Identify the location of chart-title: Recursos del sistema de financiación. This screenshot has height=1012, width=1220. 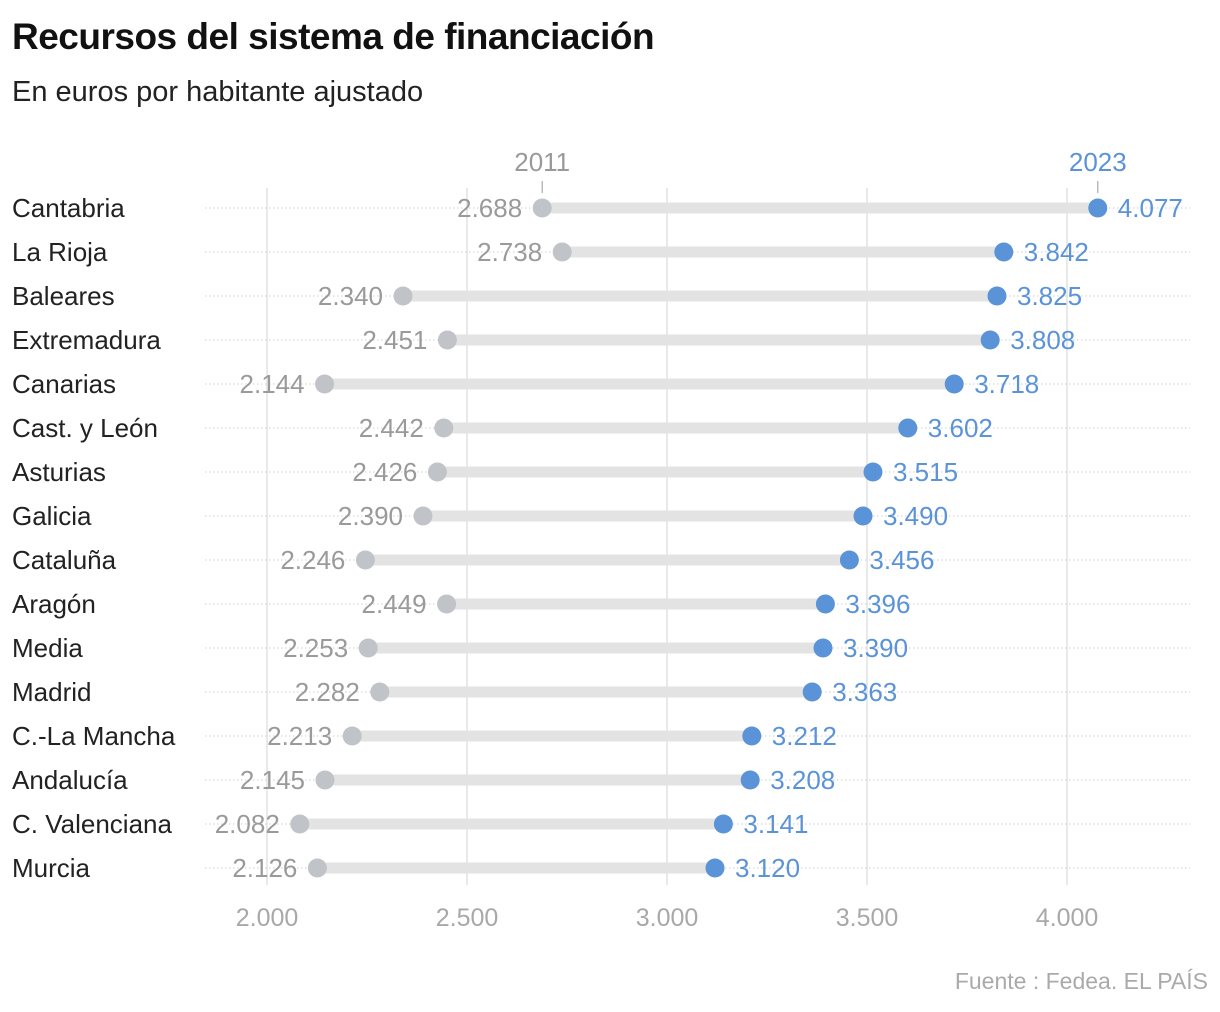
(333, 36).